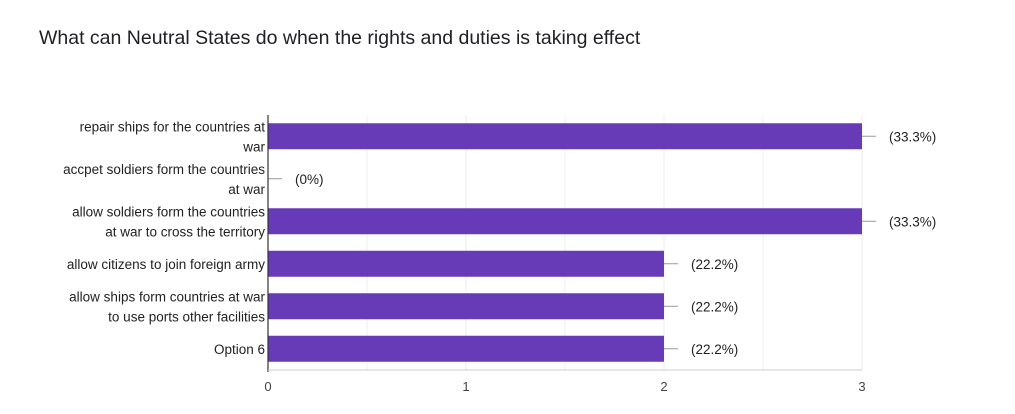 The image size is (1015, 414). I want to click on category-label: to use ports other facilities, so click(186, 316).